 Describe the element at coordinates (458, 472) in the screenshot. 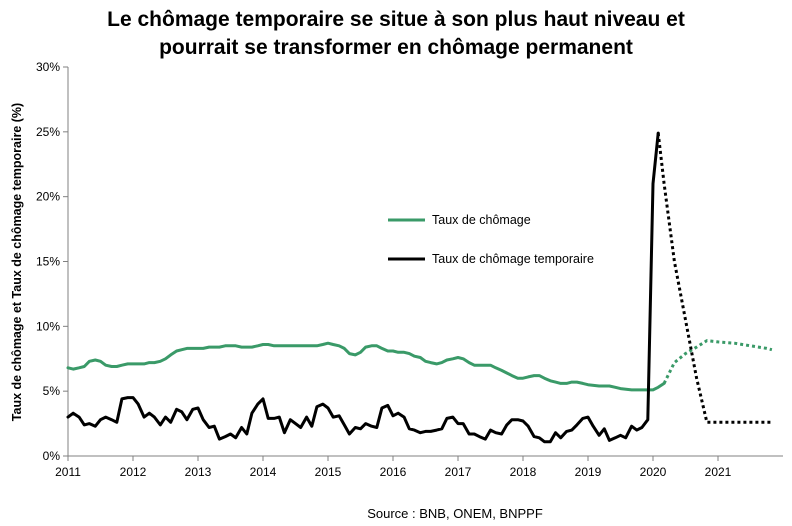

I see `x-tick-label: 2017` at that location.